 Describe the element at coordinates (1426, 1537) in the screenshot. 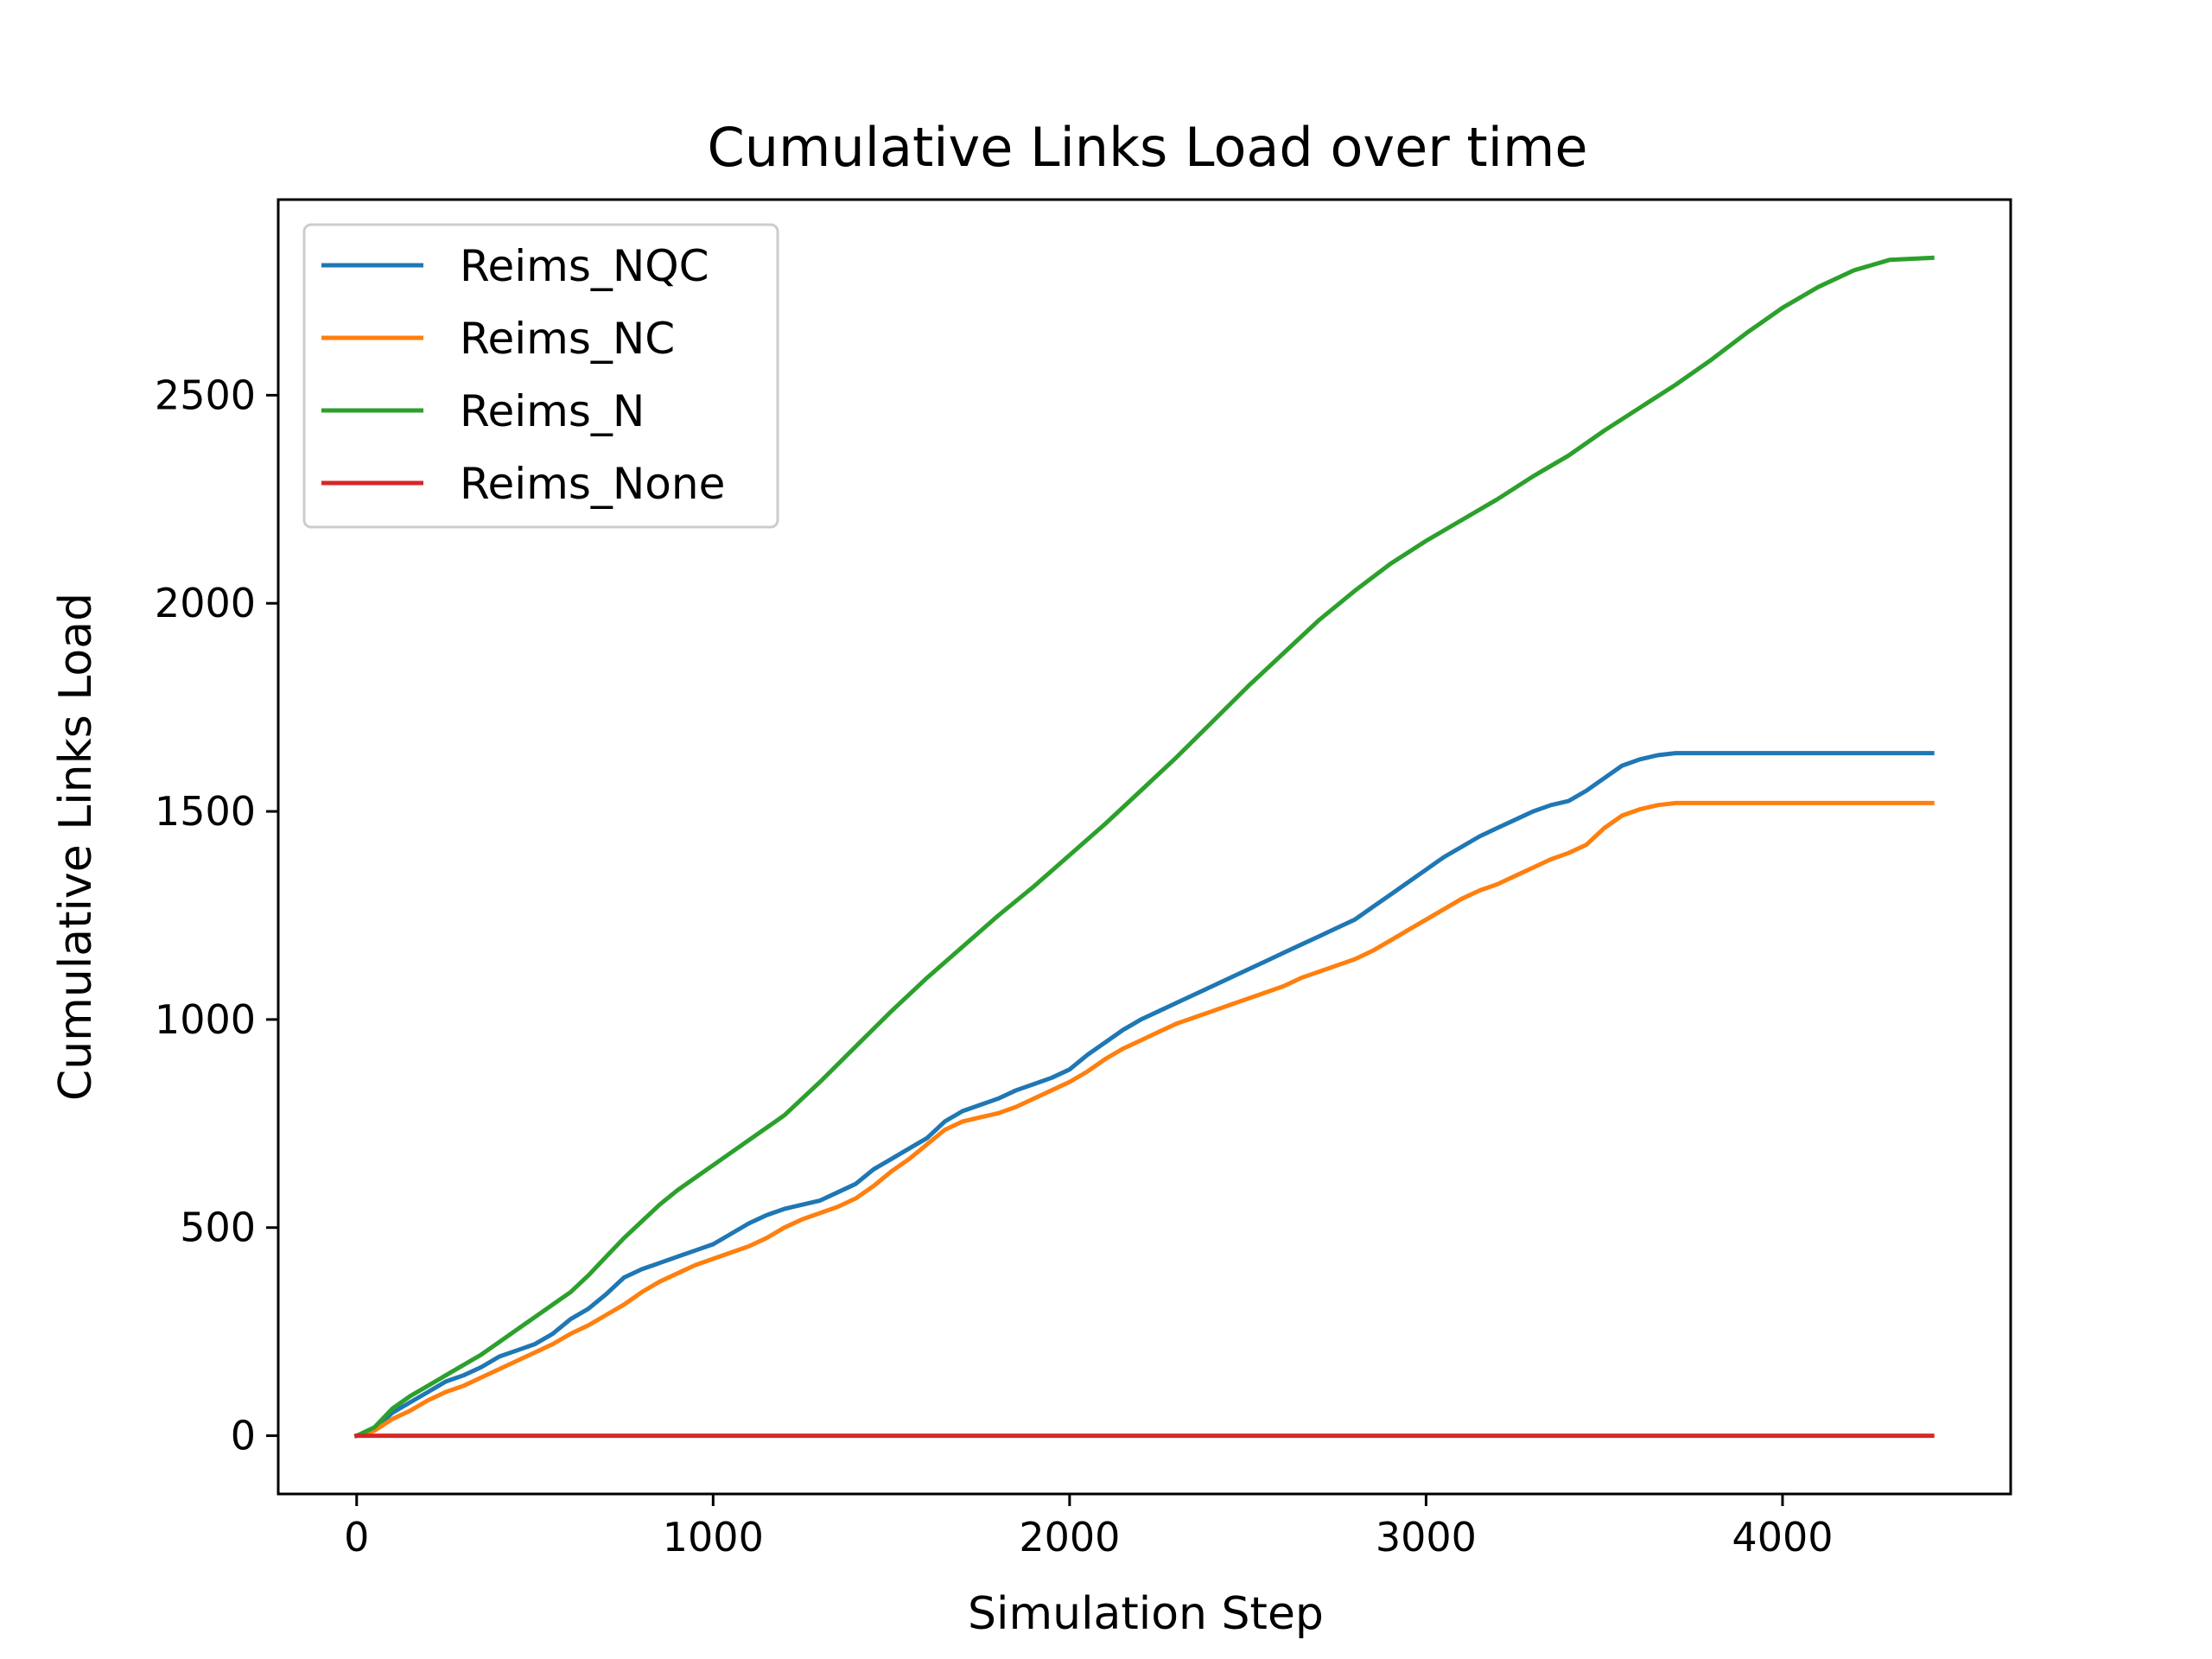

I see `x-tick-label: 3000` at that location.